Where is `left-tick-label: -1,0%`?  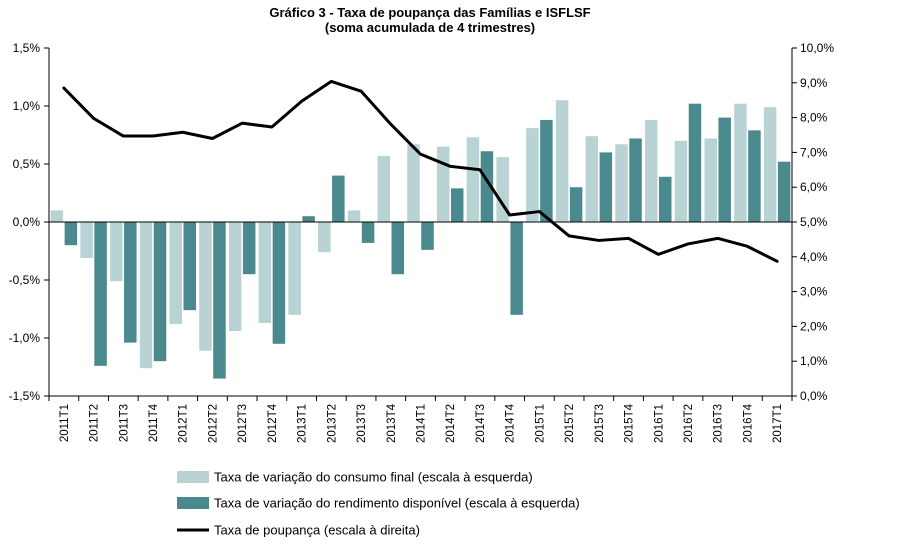
left-tick-label: -1,0% is located at coordinates (25, 338).